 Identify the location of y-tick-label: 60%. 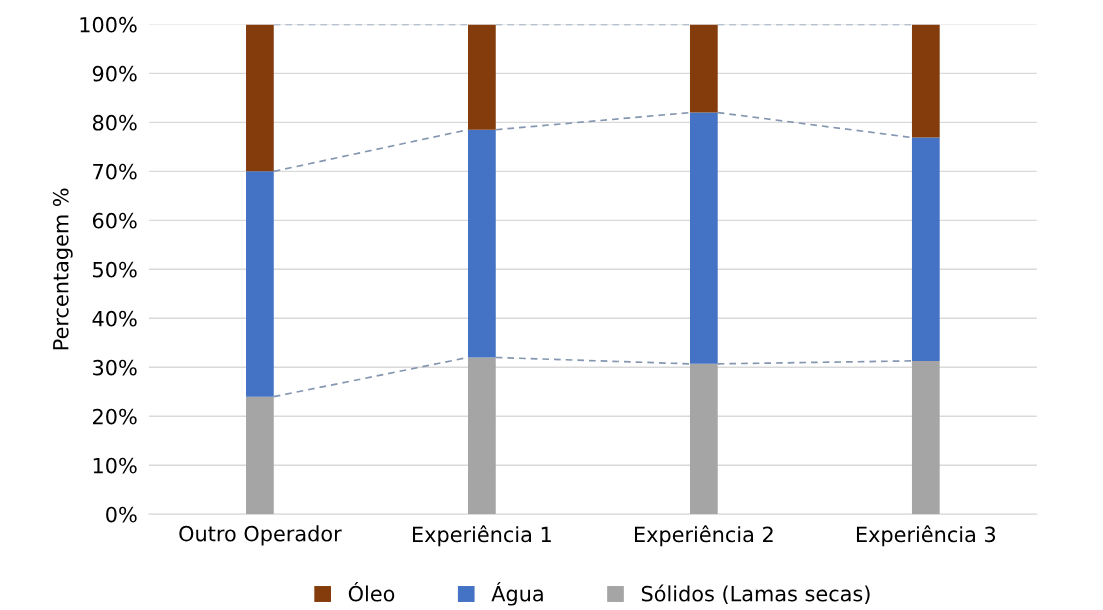
(114, 220).